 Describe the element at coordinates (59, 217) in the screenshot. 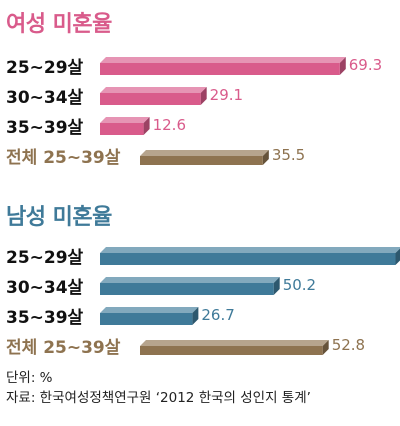

I see `men-chart-title: 남성 미혼율` at that location.